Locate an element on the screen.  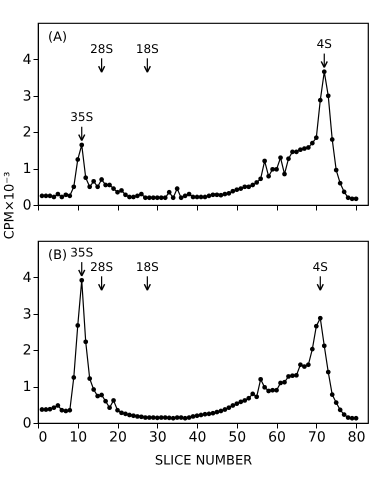
annotation: (B) is located at coordinates (58, 255).